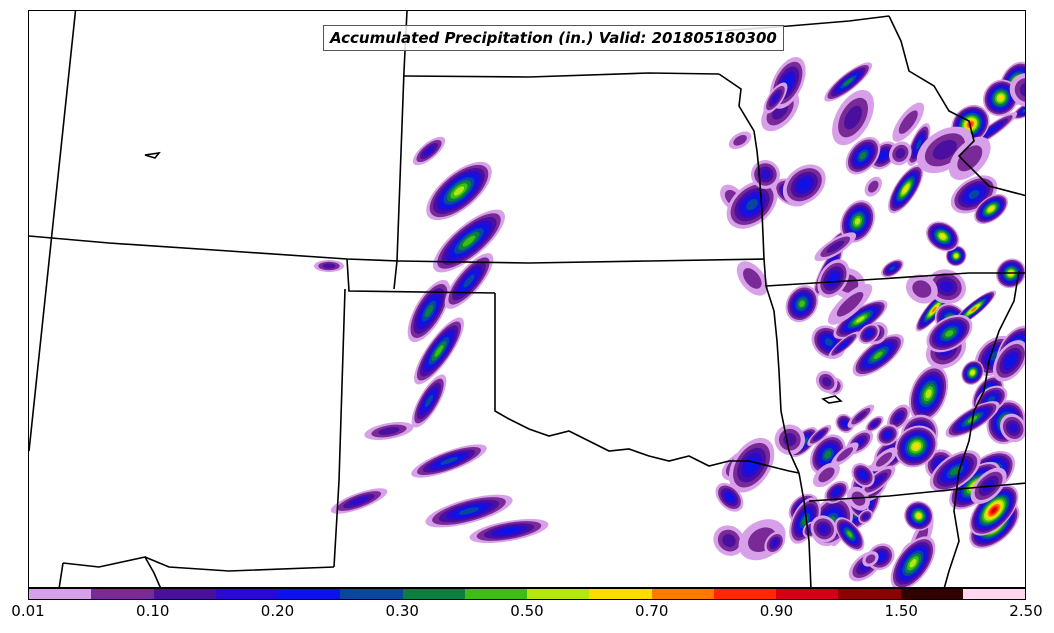  I want to click on border-ne-north, so click(561, 75).